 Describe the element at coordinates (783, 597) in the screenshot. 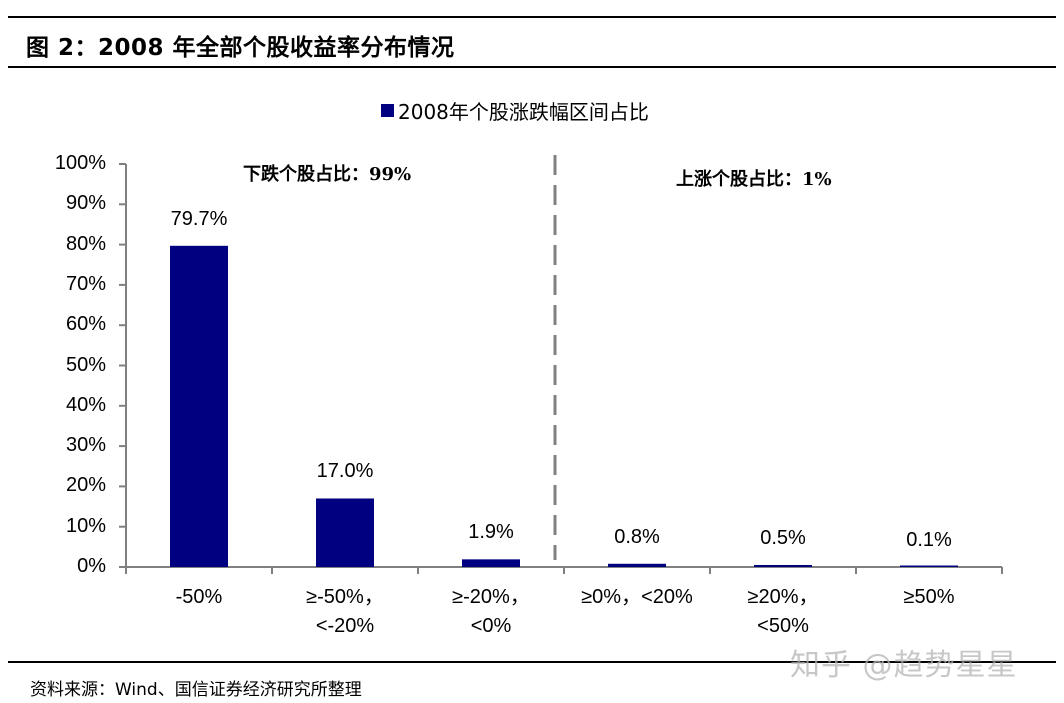

I see `x-category-line: ≥20%，` at that location.